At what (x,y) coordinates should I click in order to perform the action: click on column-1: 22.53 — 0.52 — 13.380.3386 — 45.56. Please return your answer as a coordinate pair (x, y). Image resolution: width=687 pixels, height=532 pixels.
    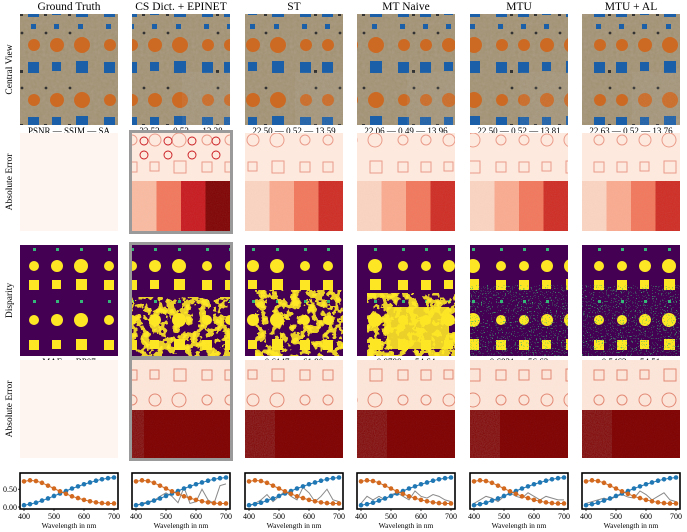
    Looking at the image, I should click on (181, 237).